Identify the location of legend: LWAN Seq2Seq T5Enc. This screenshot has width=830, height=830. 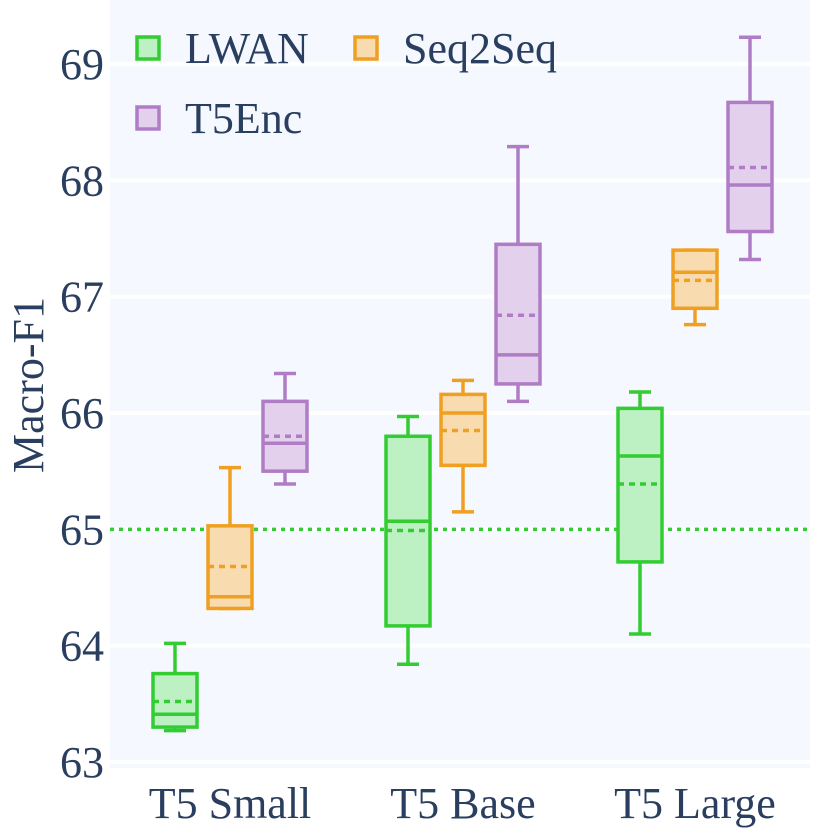
(346, 83).